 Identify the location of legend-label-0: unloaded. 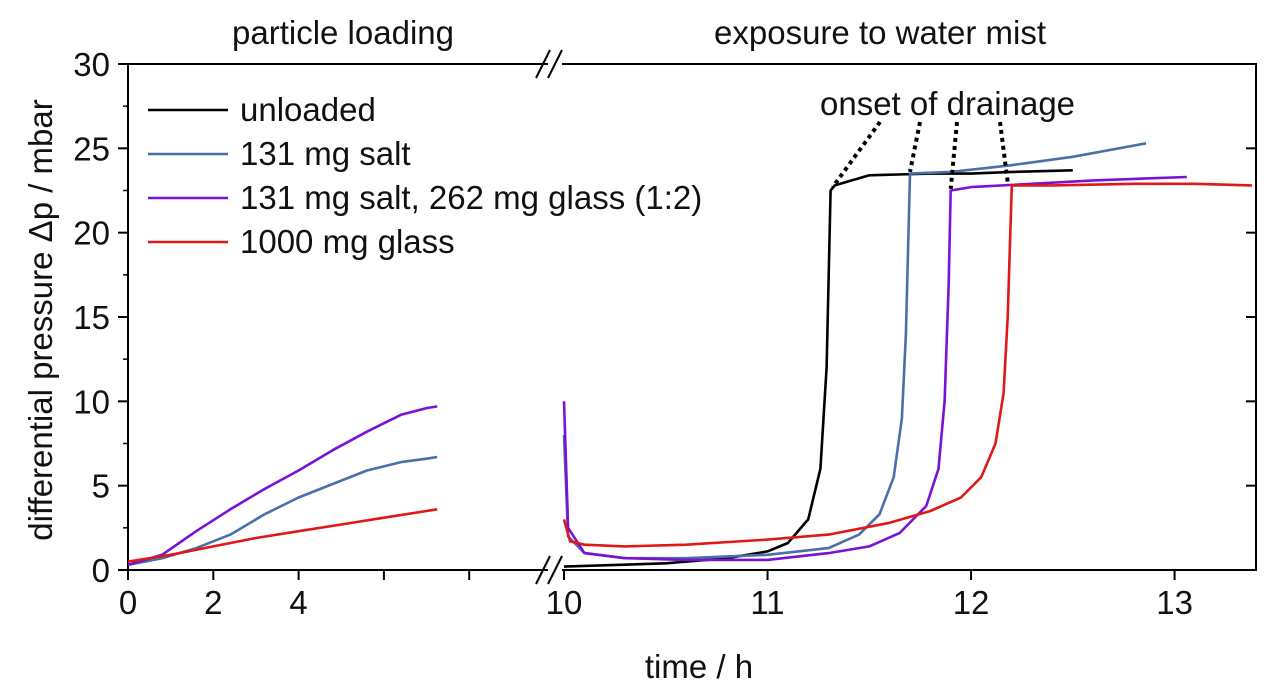
(308, 109).